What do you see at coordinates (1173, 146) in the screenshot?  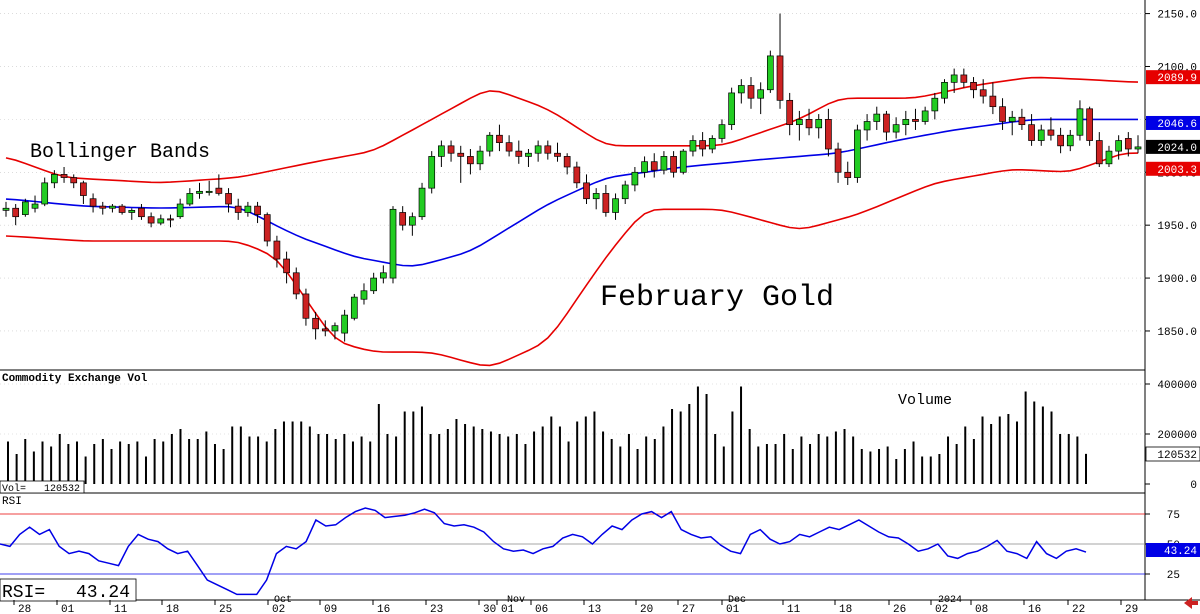 I see `price-tag-last-box` at bounding box center [1173, 146].